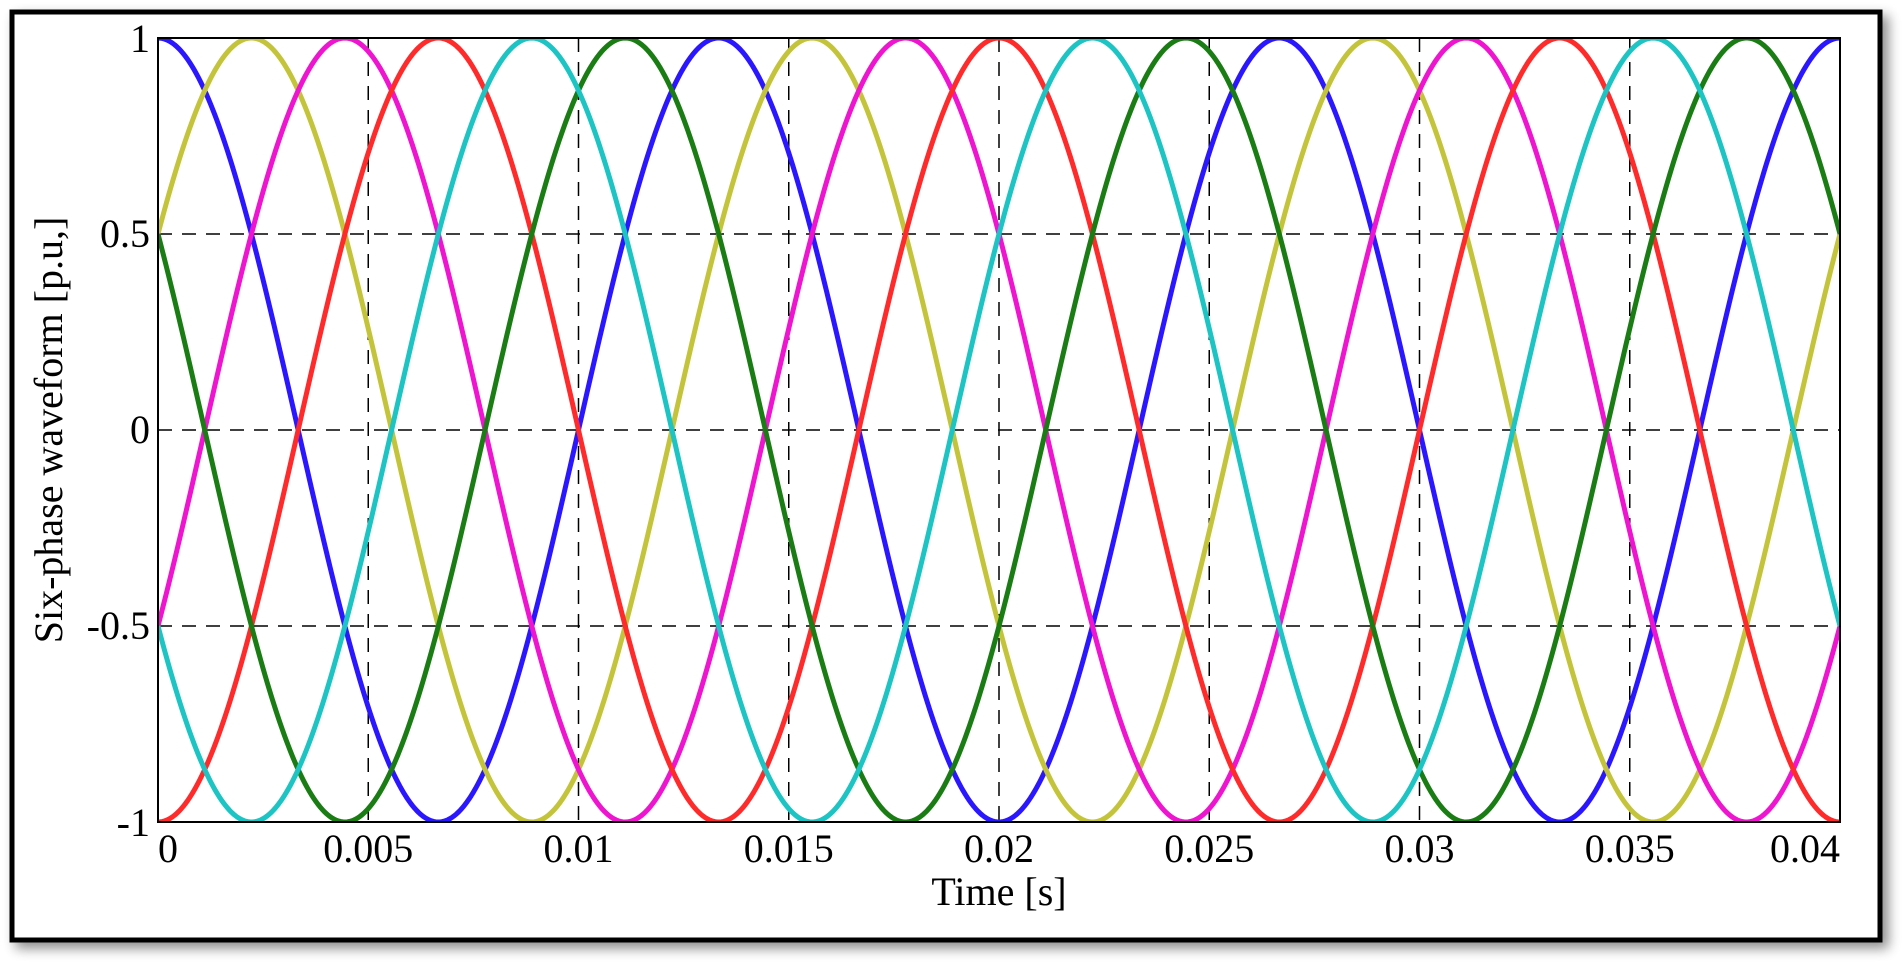  What do you see at coordinates (1630, 848) in the screenshot?
I see `x-tick-label: 0.035` at bounding box center [1630, 848].